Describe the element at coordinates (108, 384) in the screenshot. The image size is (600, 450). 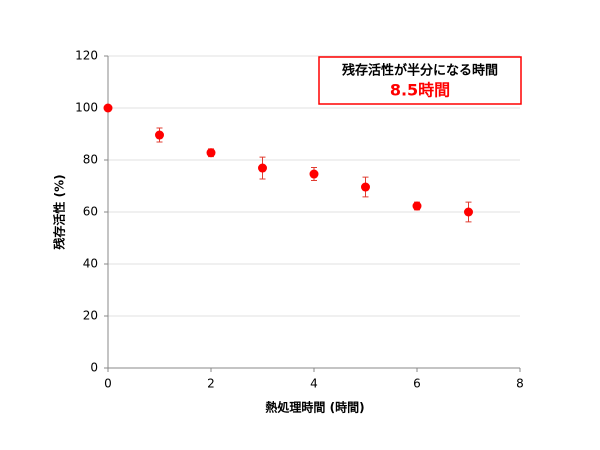
I see `x-tick-label: 0` at that location.